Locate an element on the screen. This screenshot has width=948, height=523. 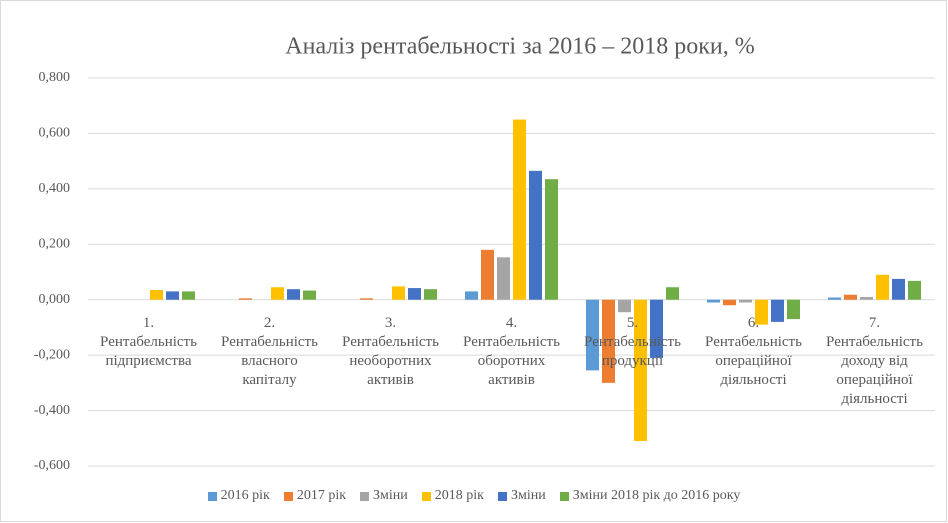
legend-label: 2018 рік is located at coordinates (459, 495).